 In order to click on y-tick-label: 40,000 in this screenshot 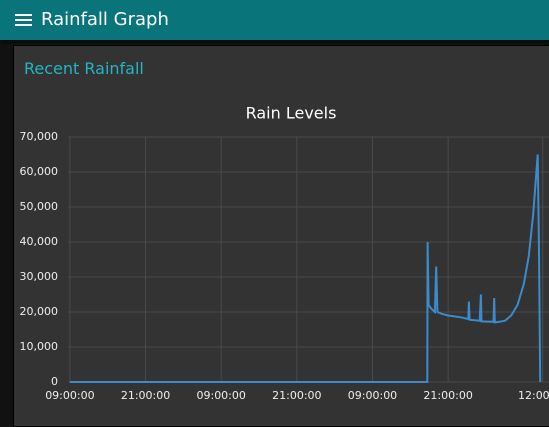, I will do `click(39, 241)`.